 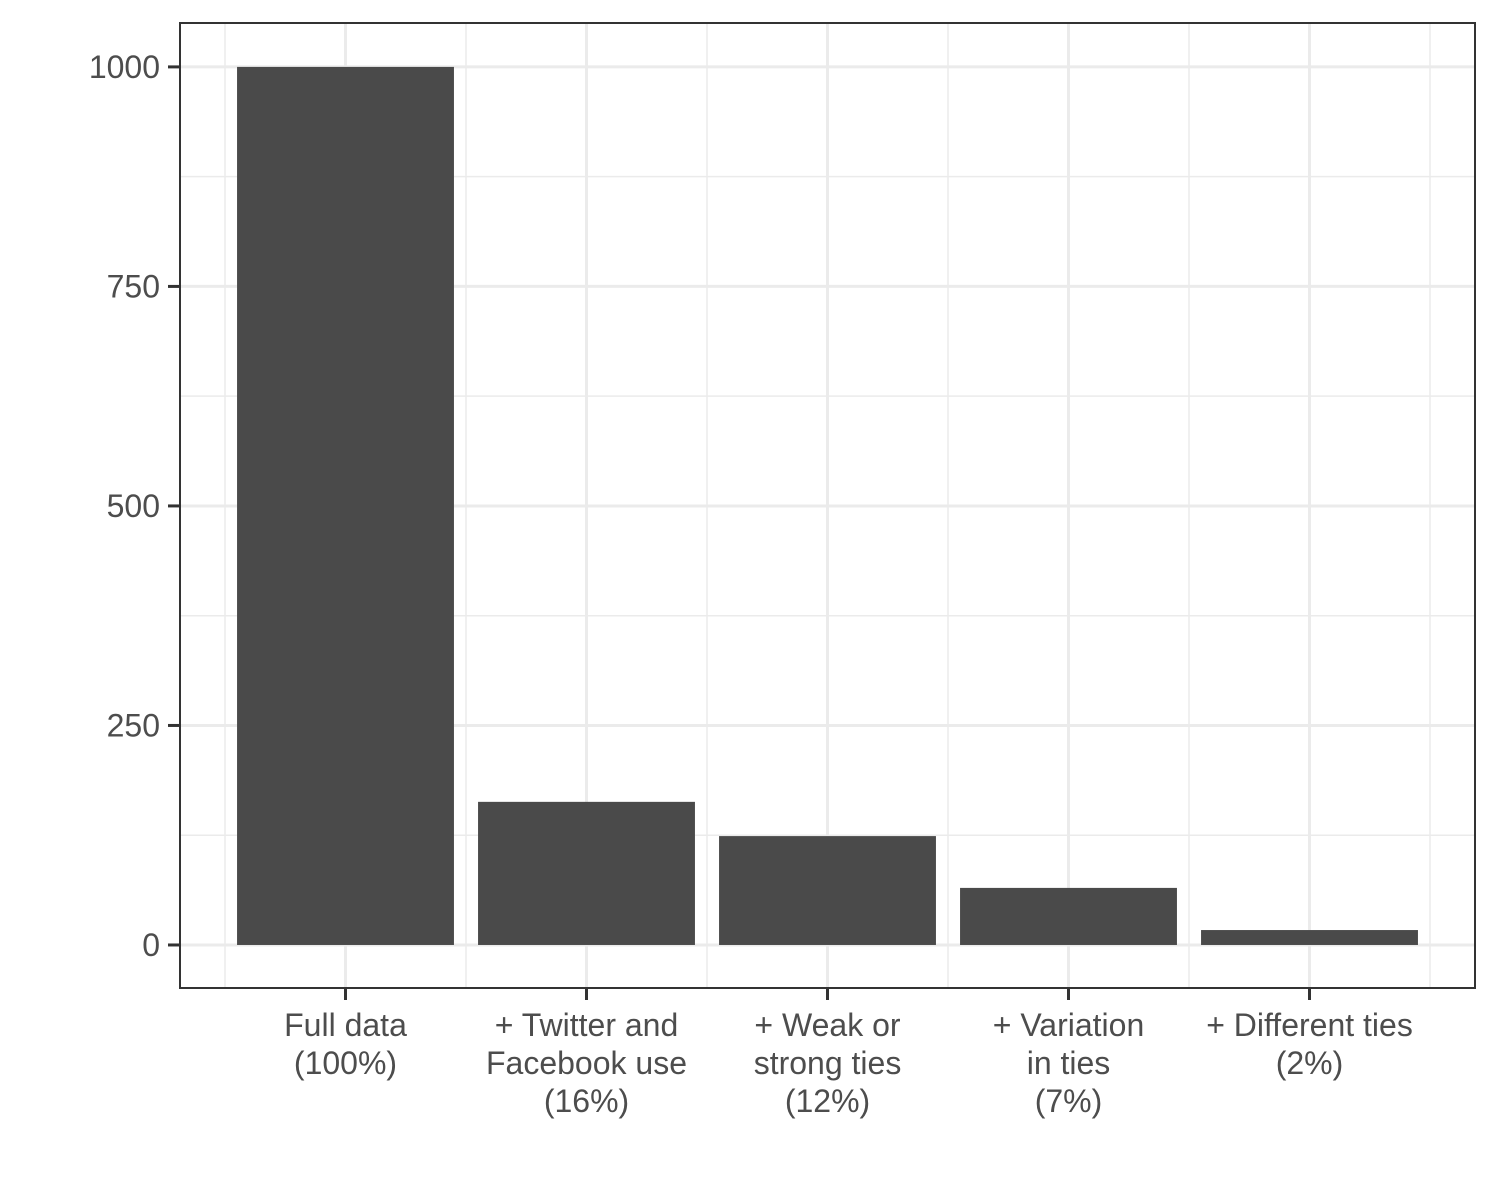 I want to click on x-tick-label: (7%), so click(x=1069, y=1101).